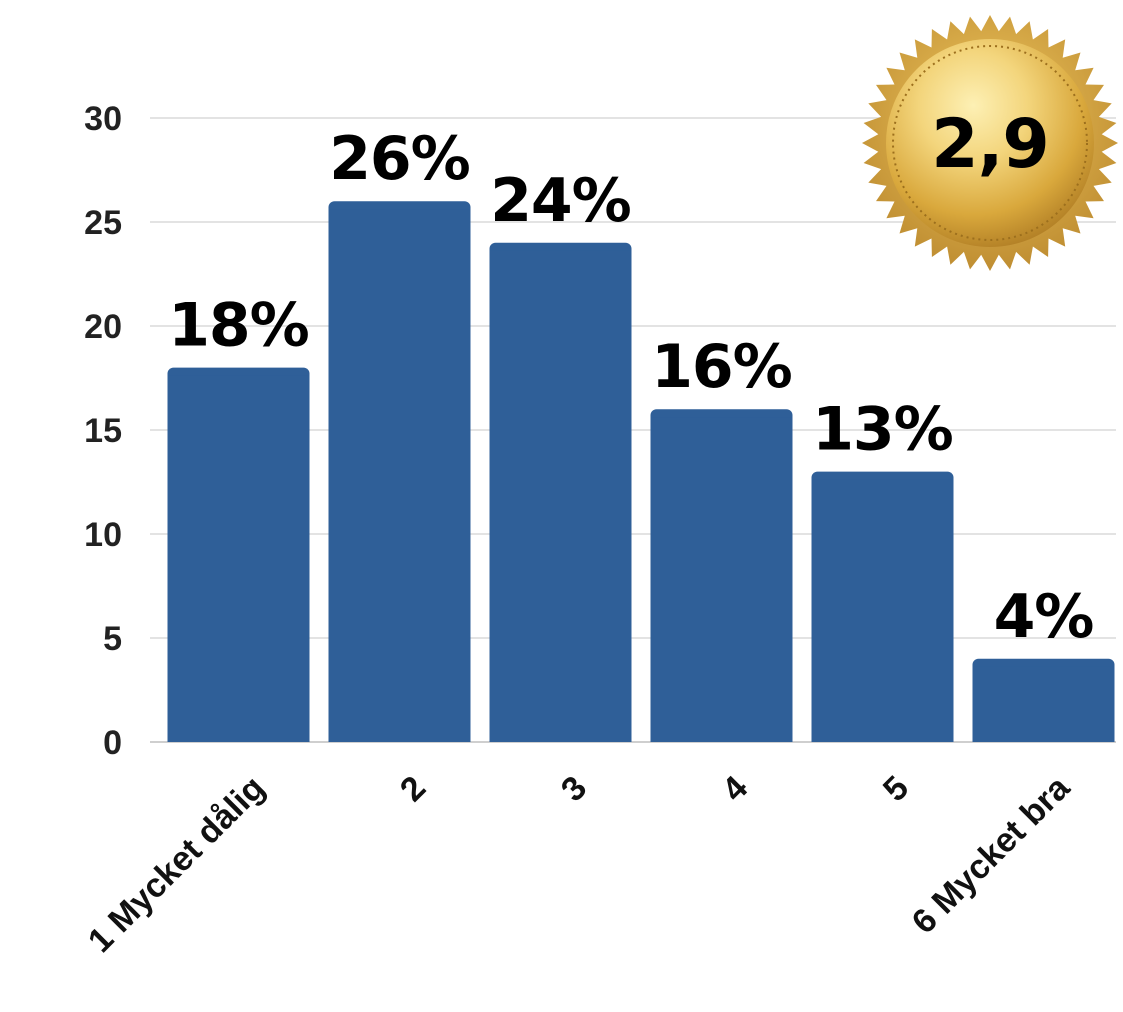  What do you see at coordinates (103, 327) in the screenshot?
I see `y-tick-label: 20` at bounding box center [103, 327].